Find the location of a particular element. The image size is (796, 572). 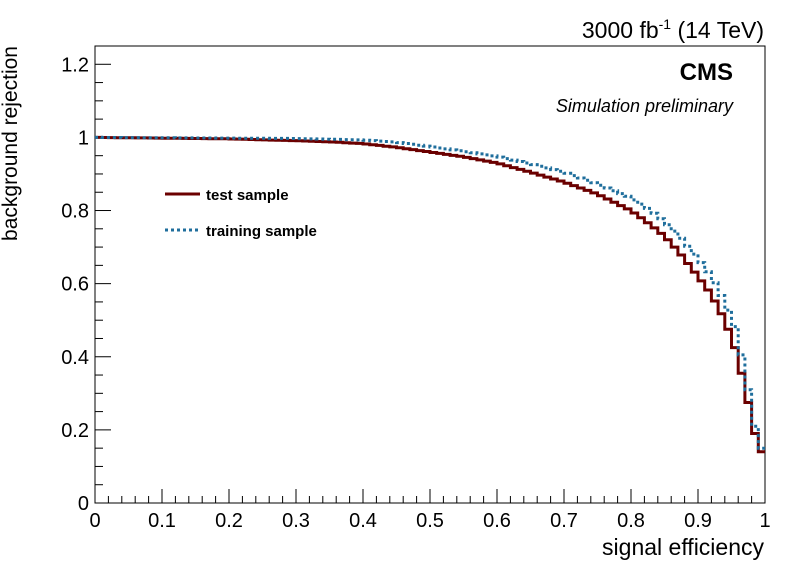

legend: test sample training sample is located at coordinates (241, 213).